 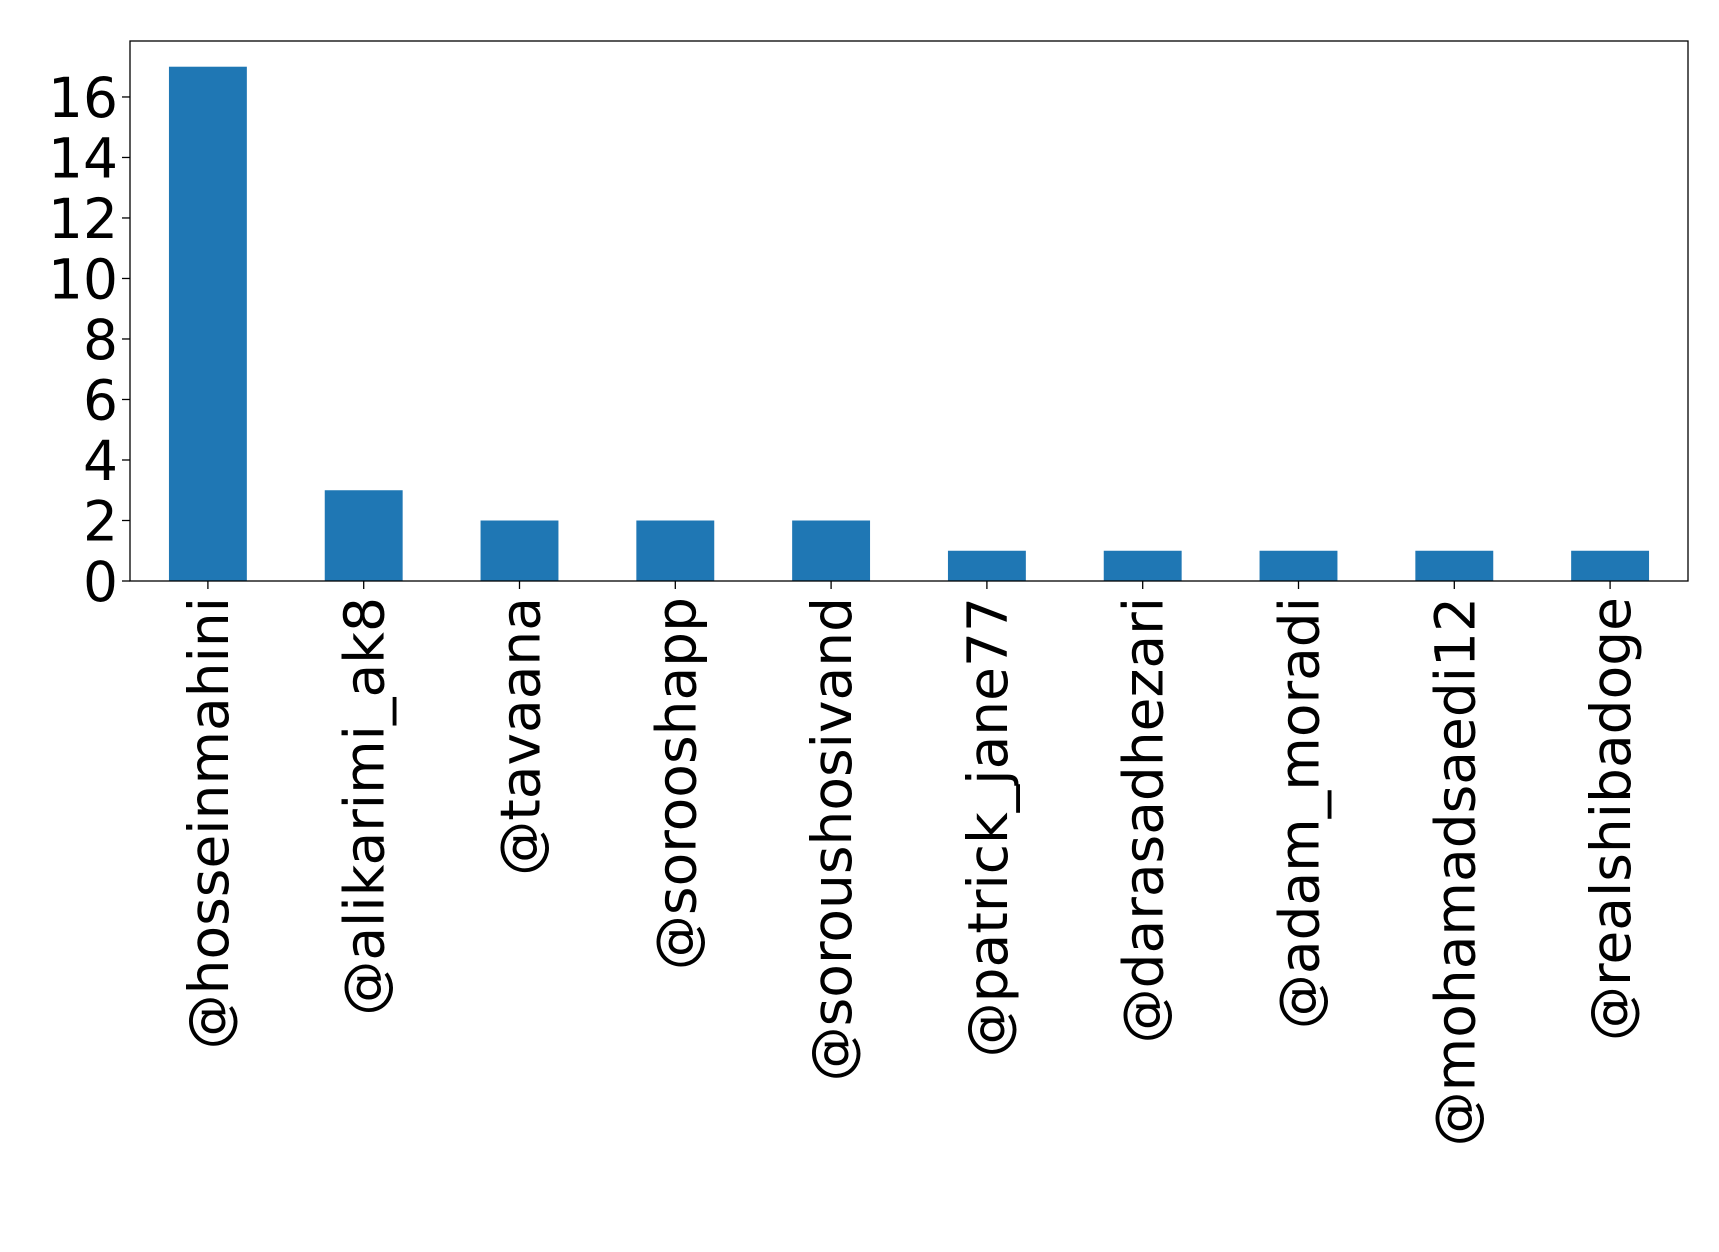 What do you see at coordinates (100, 400) in the screenshot?
I see `y-tick-label: 6` at bounding box center [100, 400].